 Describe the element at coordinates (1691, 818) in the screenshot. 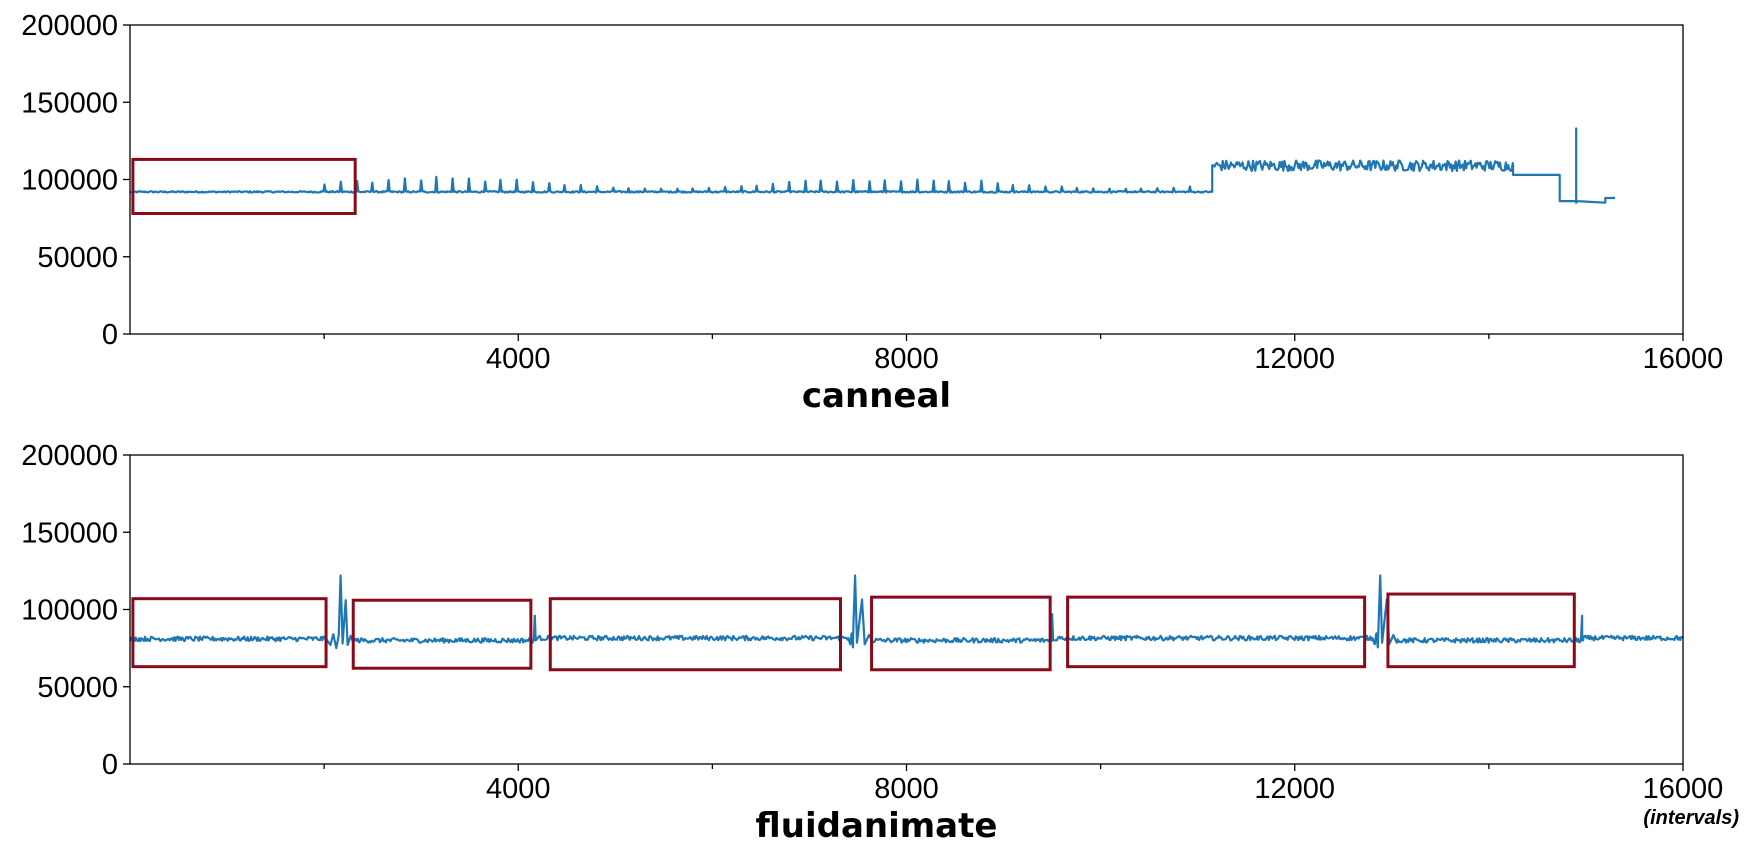

I see `x-axis-unit-label: (intervals)` at that location.